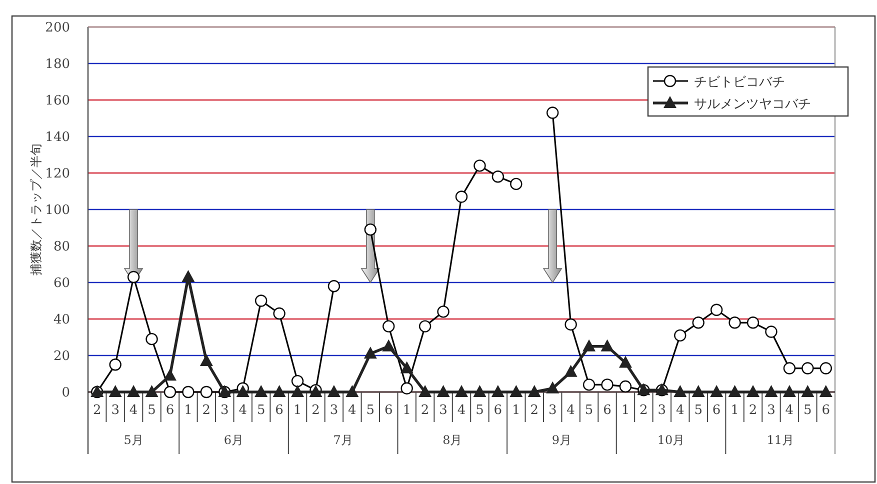 The image size is (877, 484). Describe the element at coordinates (36, 210) in the screenshot. I see `y-axis-title: 捕獲数／トラップ／半旬` at that location.